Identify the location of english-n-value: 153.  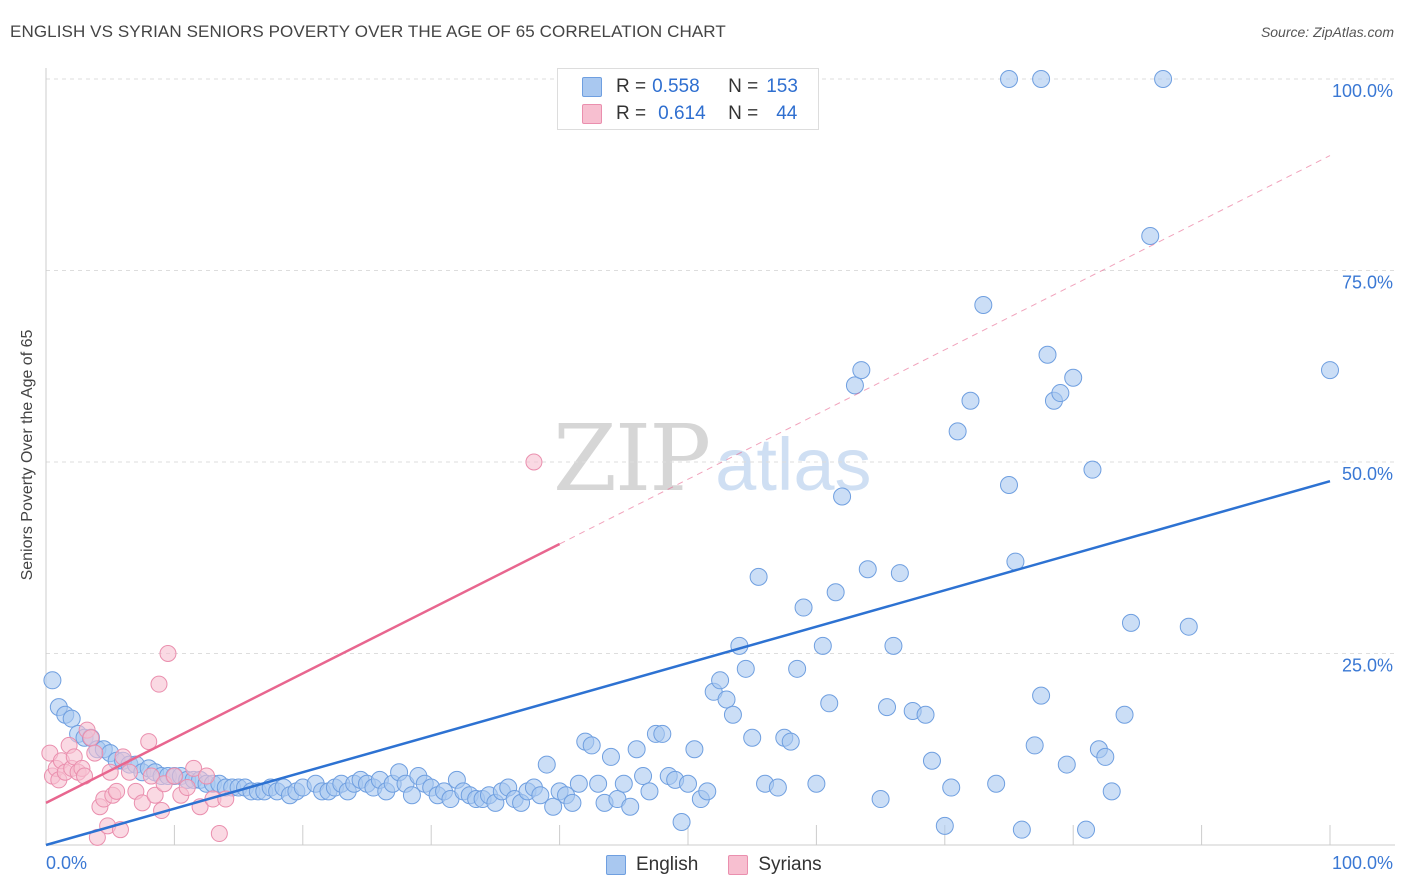
(782, 86).